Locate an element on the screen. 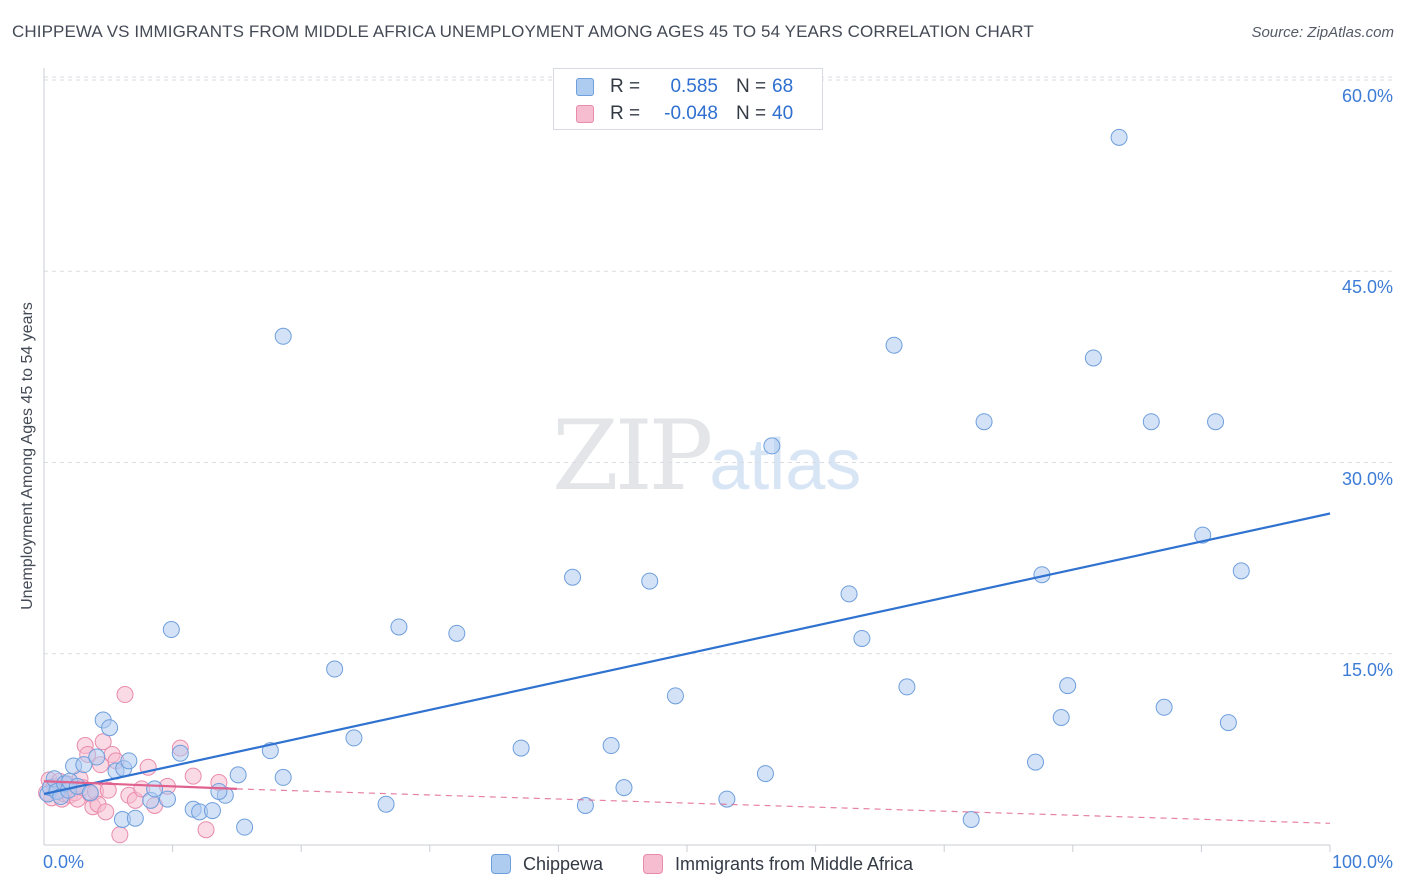 The height and width of the screenshot is (892, 1406). immigrants-legend-swatch is located at coordinates (653, 864).